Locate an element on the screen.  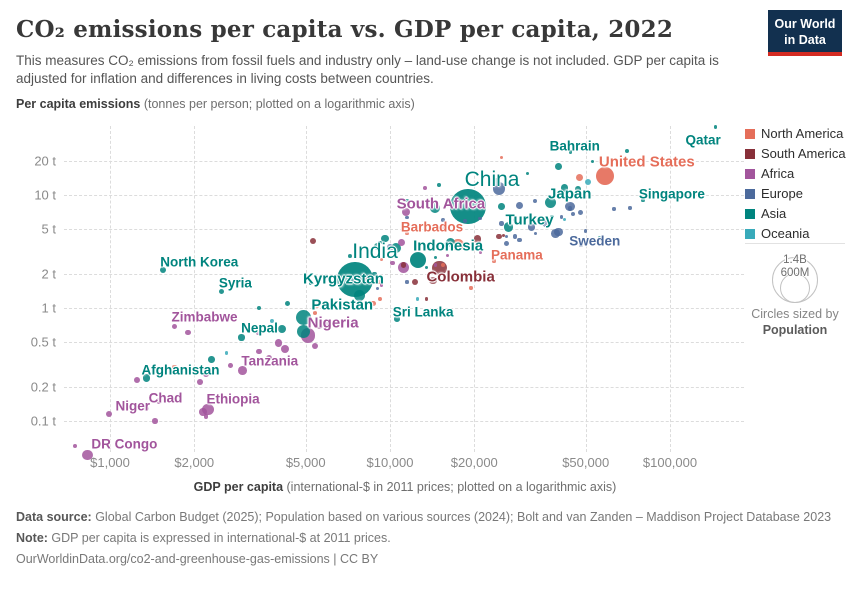
data-point-lithuania is located at coordinates (535, 233).